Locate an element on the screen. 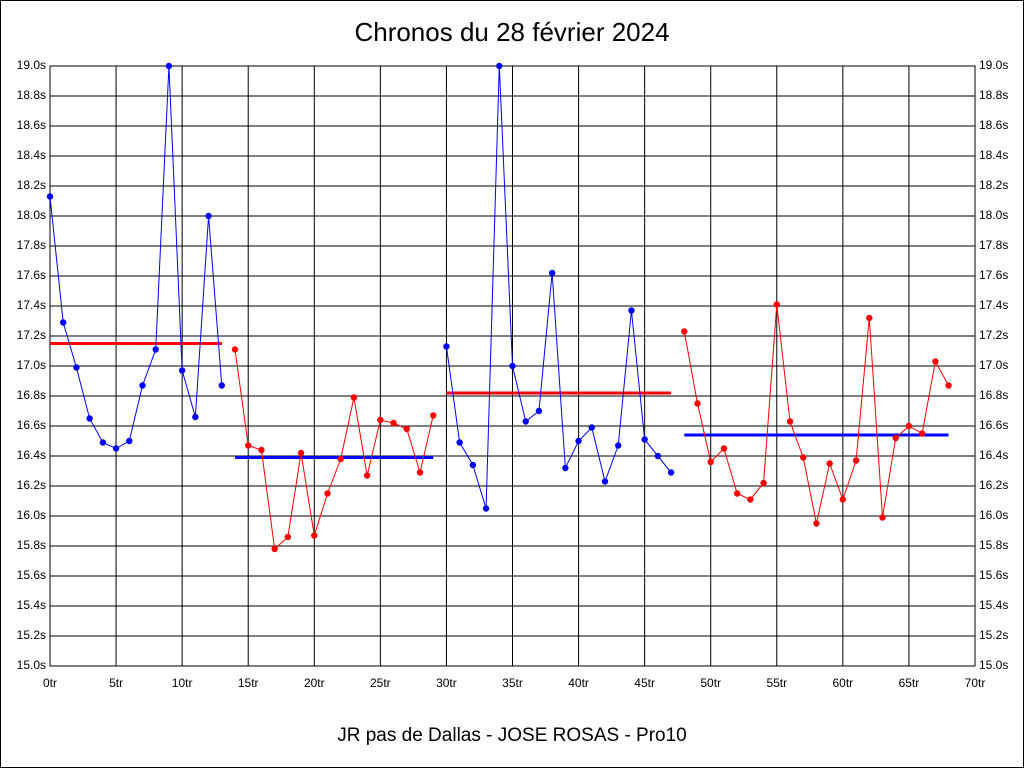 The image size is (1024, 773). y2-tick-label: 18.0s is located at coordinates (993, 215).